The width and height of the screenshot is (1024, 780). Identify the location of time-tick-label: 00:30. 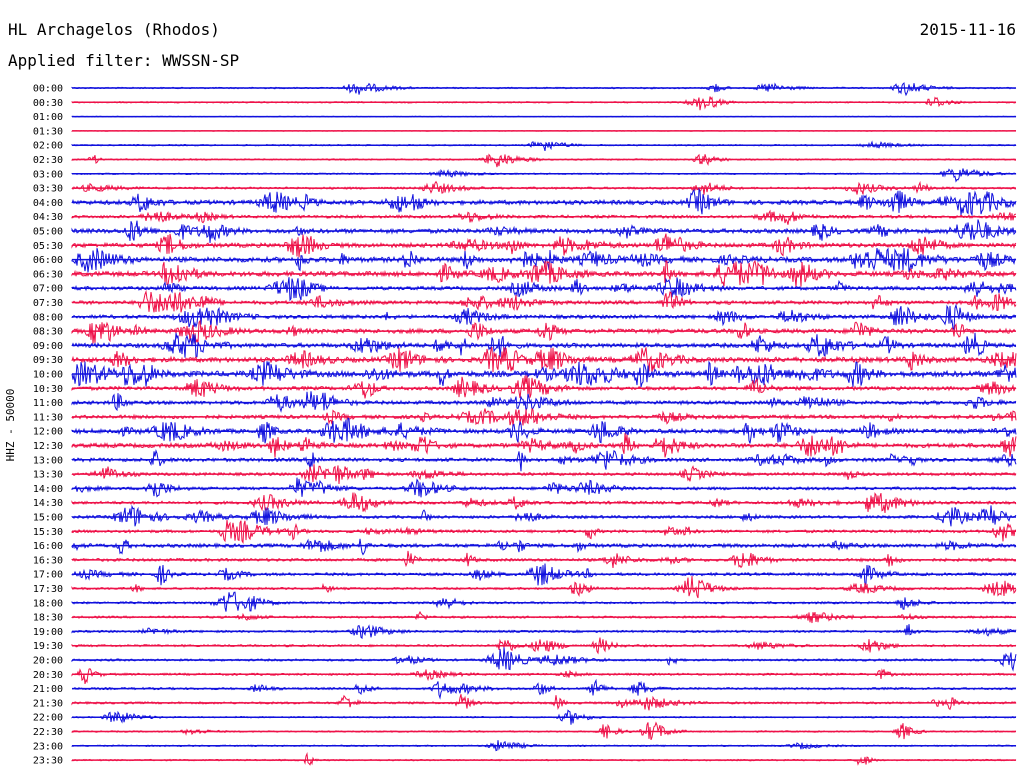
(48, 103).